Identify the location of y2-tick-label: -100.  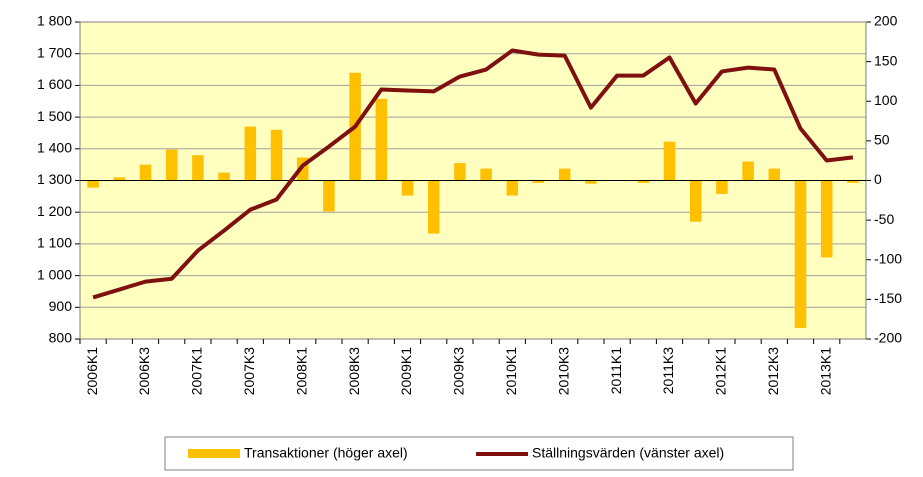
(888, 258).